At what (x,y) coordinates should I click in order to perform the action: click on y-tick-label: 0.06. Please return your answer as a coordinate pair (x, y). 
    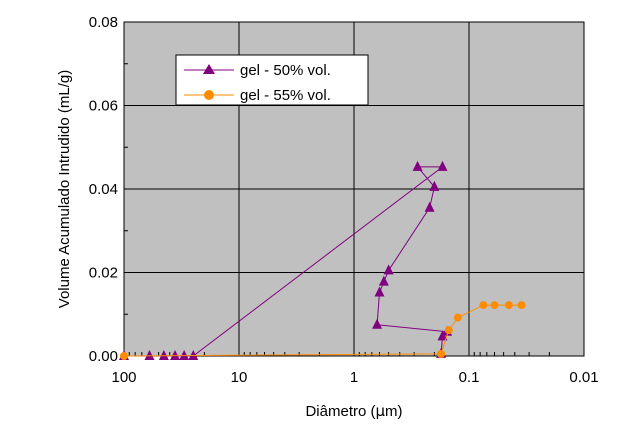
    Looking at the image, I should click on (103, 106).